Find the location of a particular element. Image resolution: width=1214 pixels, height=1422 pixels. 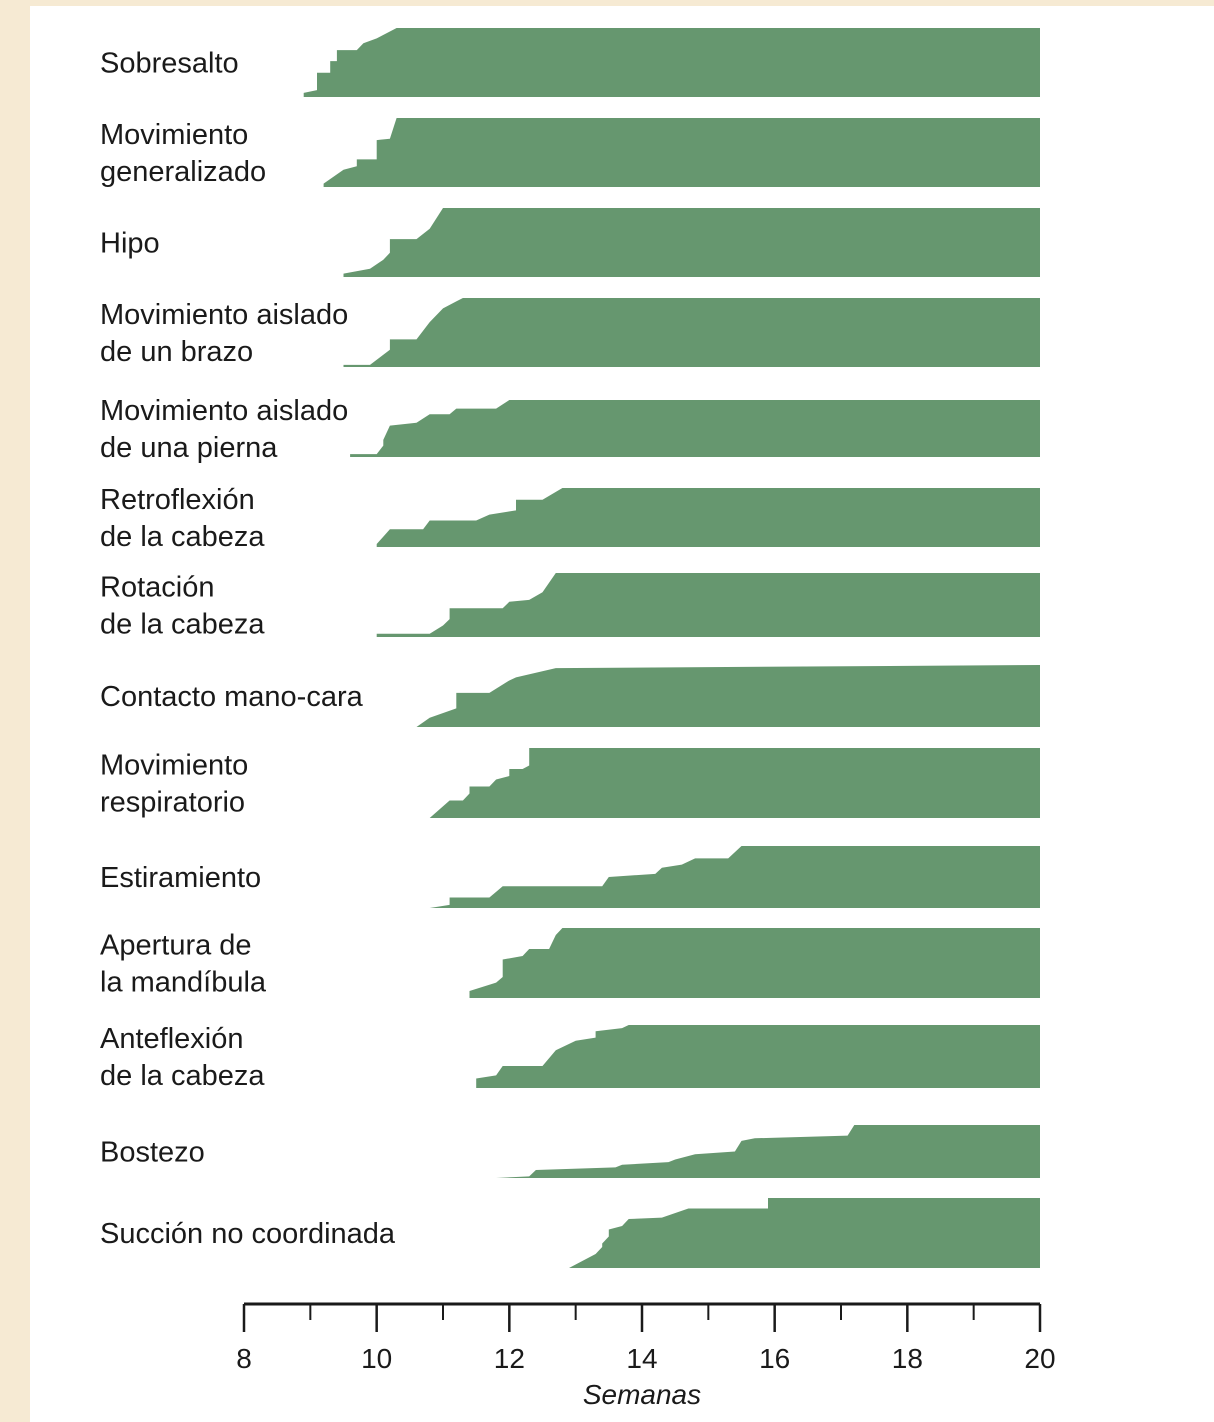

row-label: Hipo is located at coordinates (130, 244).